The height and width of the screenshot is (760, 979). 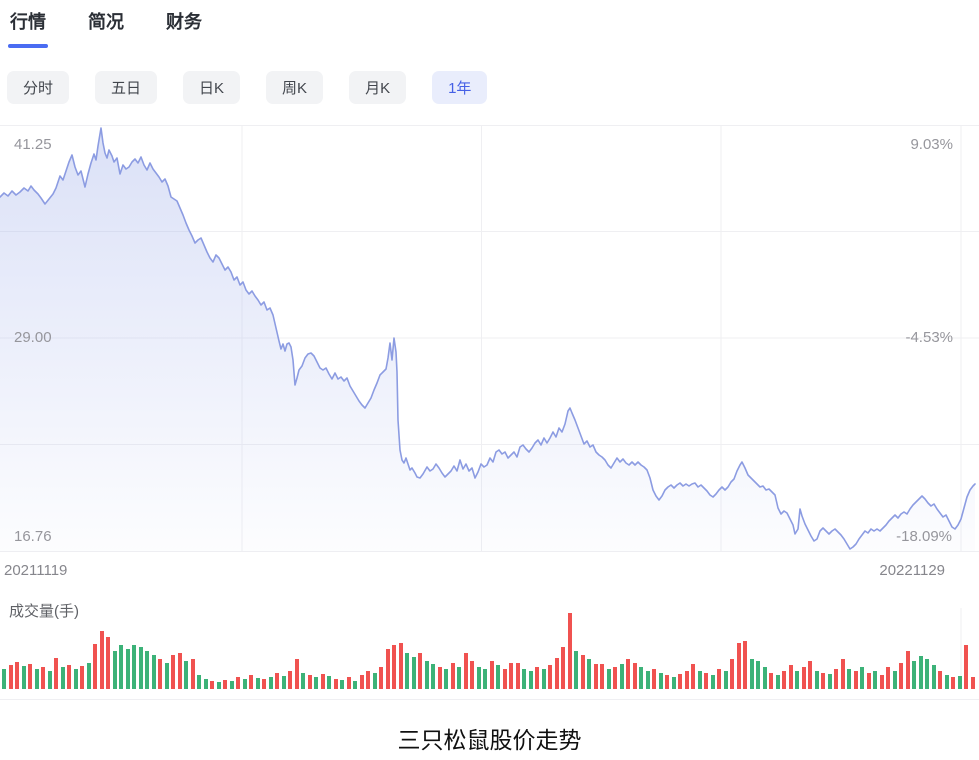 I want to click on percent-label-mid: -4.53%, so click(x=929, y=337).